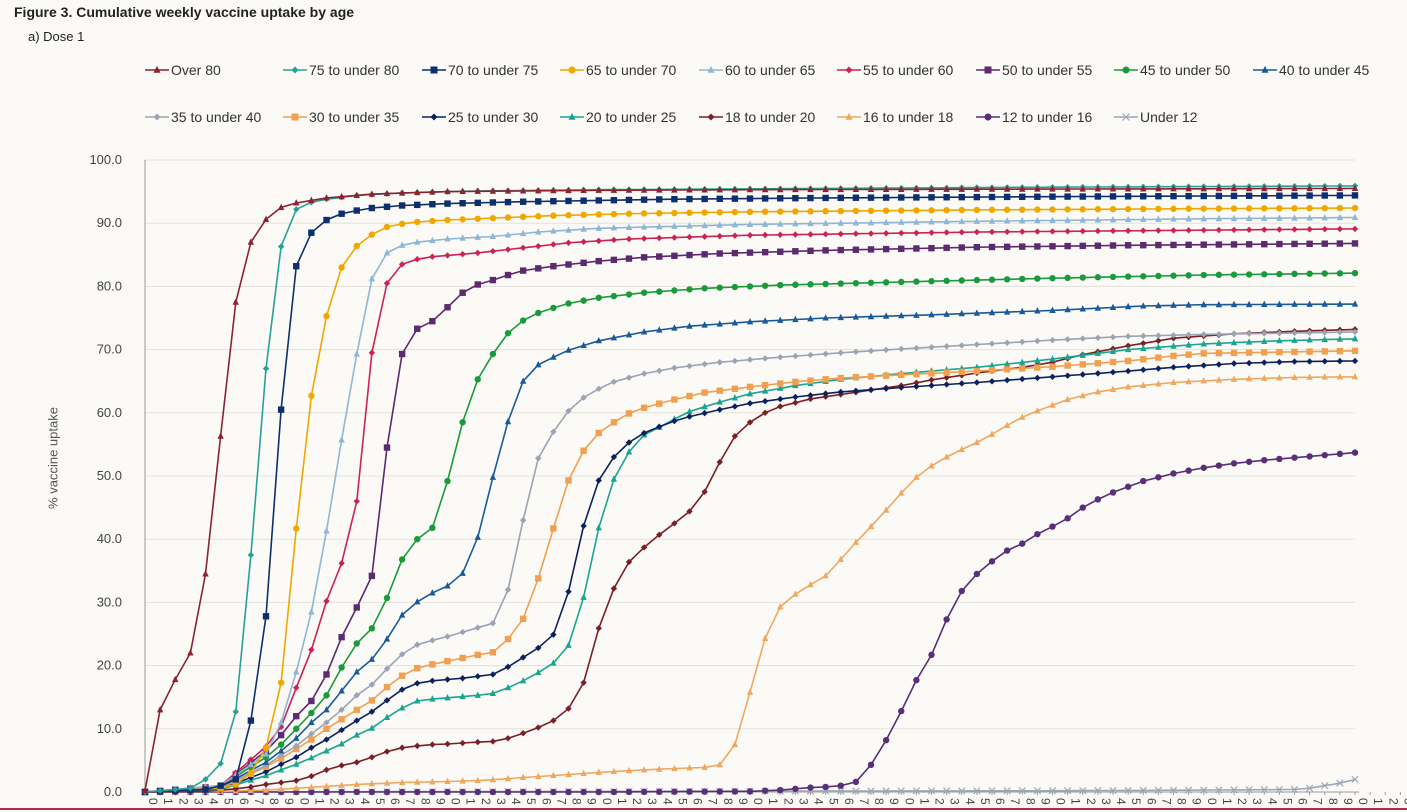 The height and width of the screenshot is (812, 1407). I want to click on x-tick-label: 7, so click(1166, 801).